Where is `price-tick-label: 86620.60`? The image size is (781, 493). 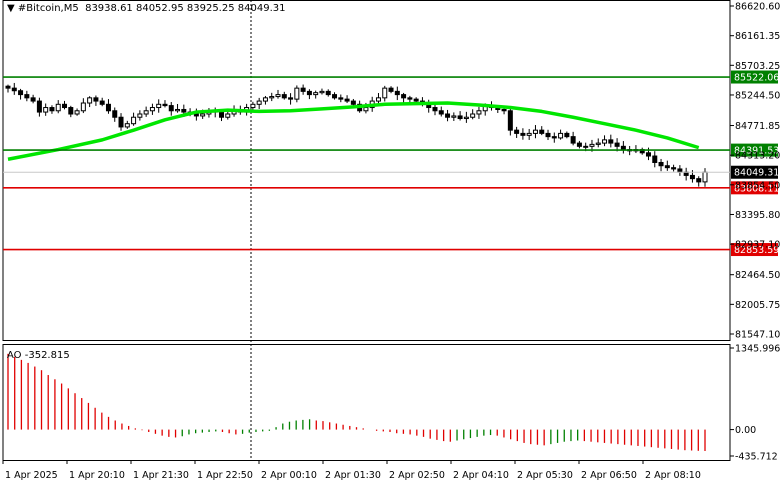
price-tick-label: 86620.60 is located at coordinates (757, 7).